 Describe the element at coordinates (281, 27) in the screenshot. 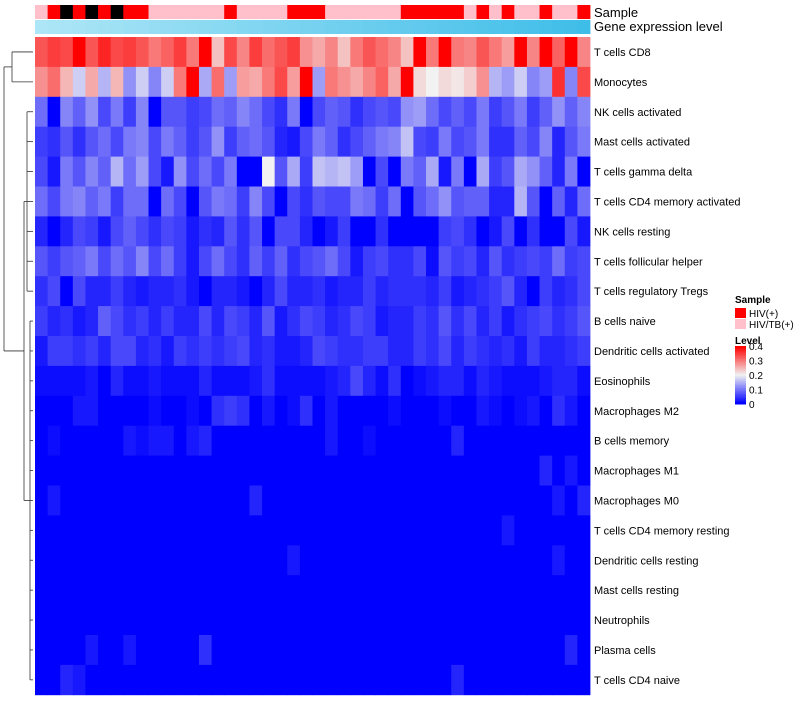

I see `expression-annotation-cell` at that location.